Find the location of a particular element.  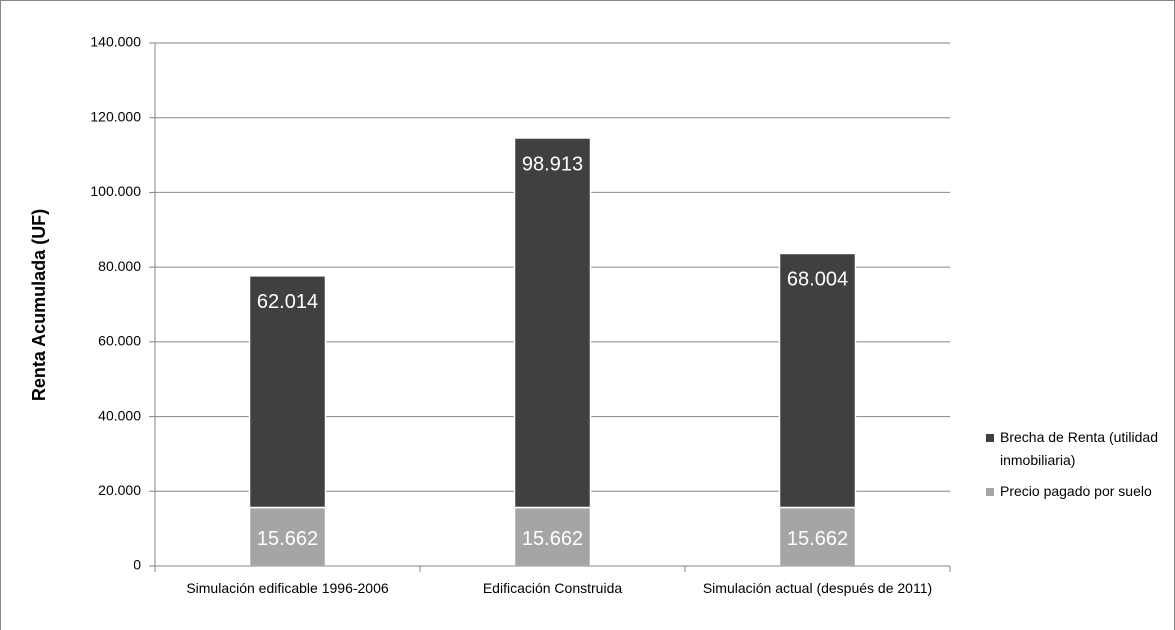

y-tick-label: 80.000 is located at coordinates (119, 266).